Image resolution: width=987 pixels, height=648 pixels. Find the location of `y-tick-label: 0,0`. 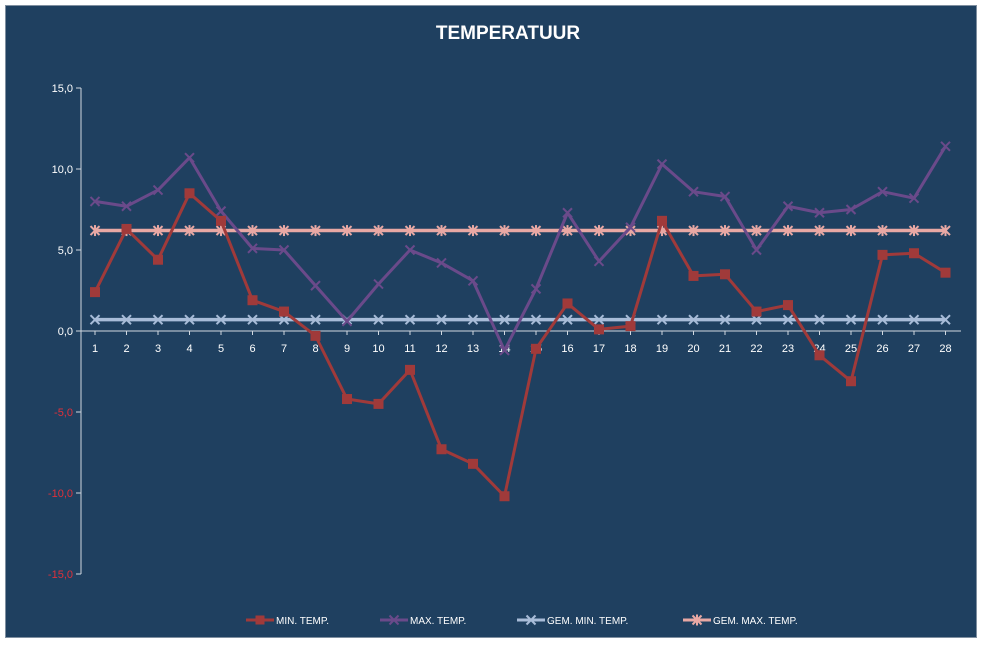

y-tick-label: 0,0 is located at coordinates (65, 332).